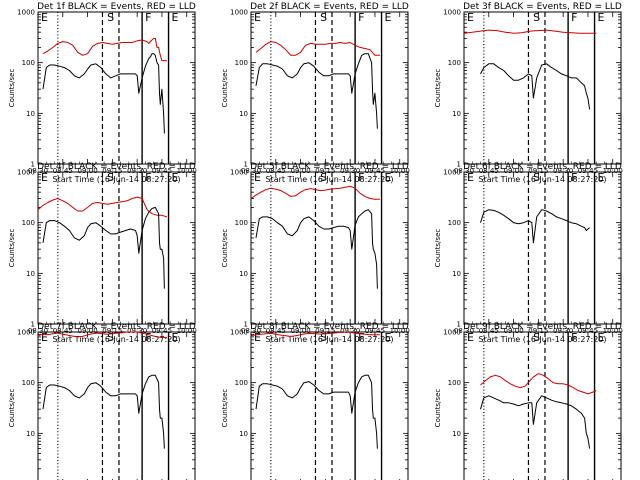  What do you see at coordinates (542, 327) in the screenshot?
I see `panel-title: Det 9f BLACK = Events, RED = LLD` at bounding box center [542, 327].